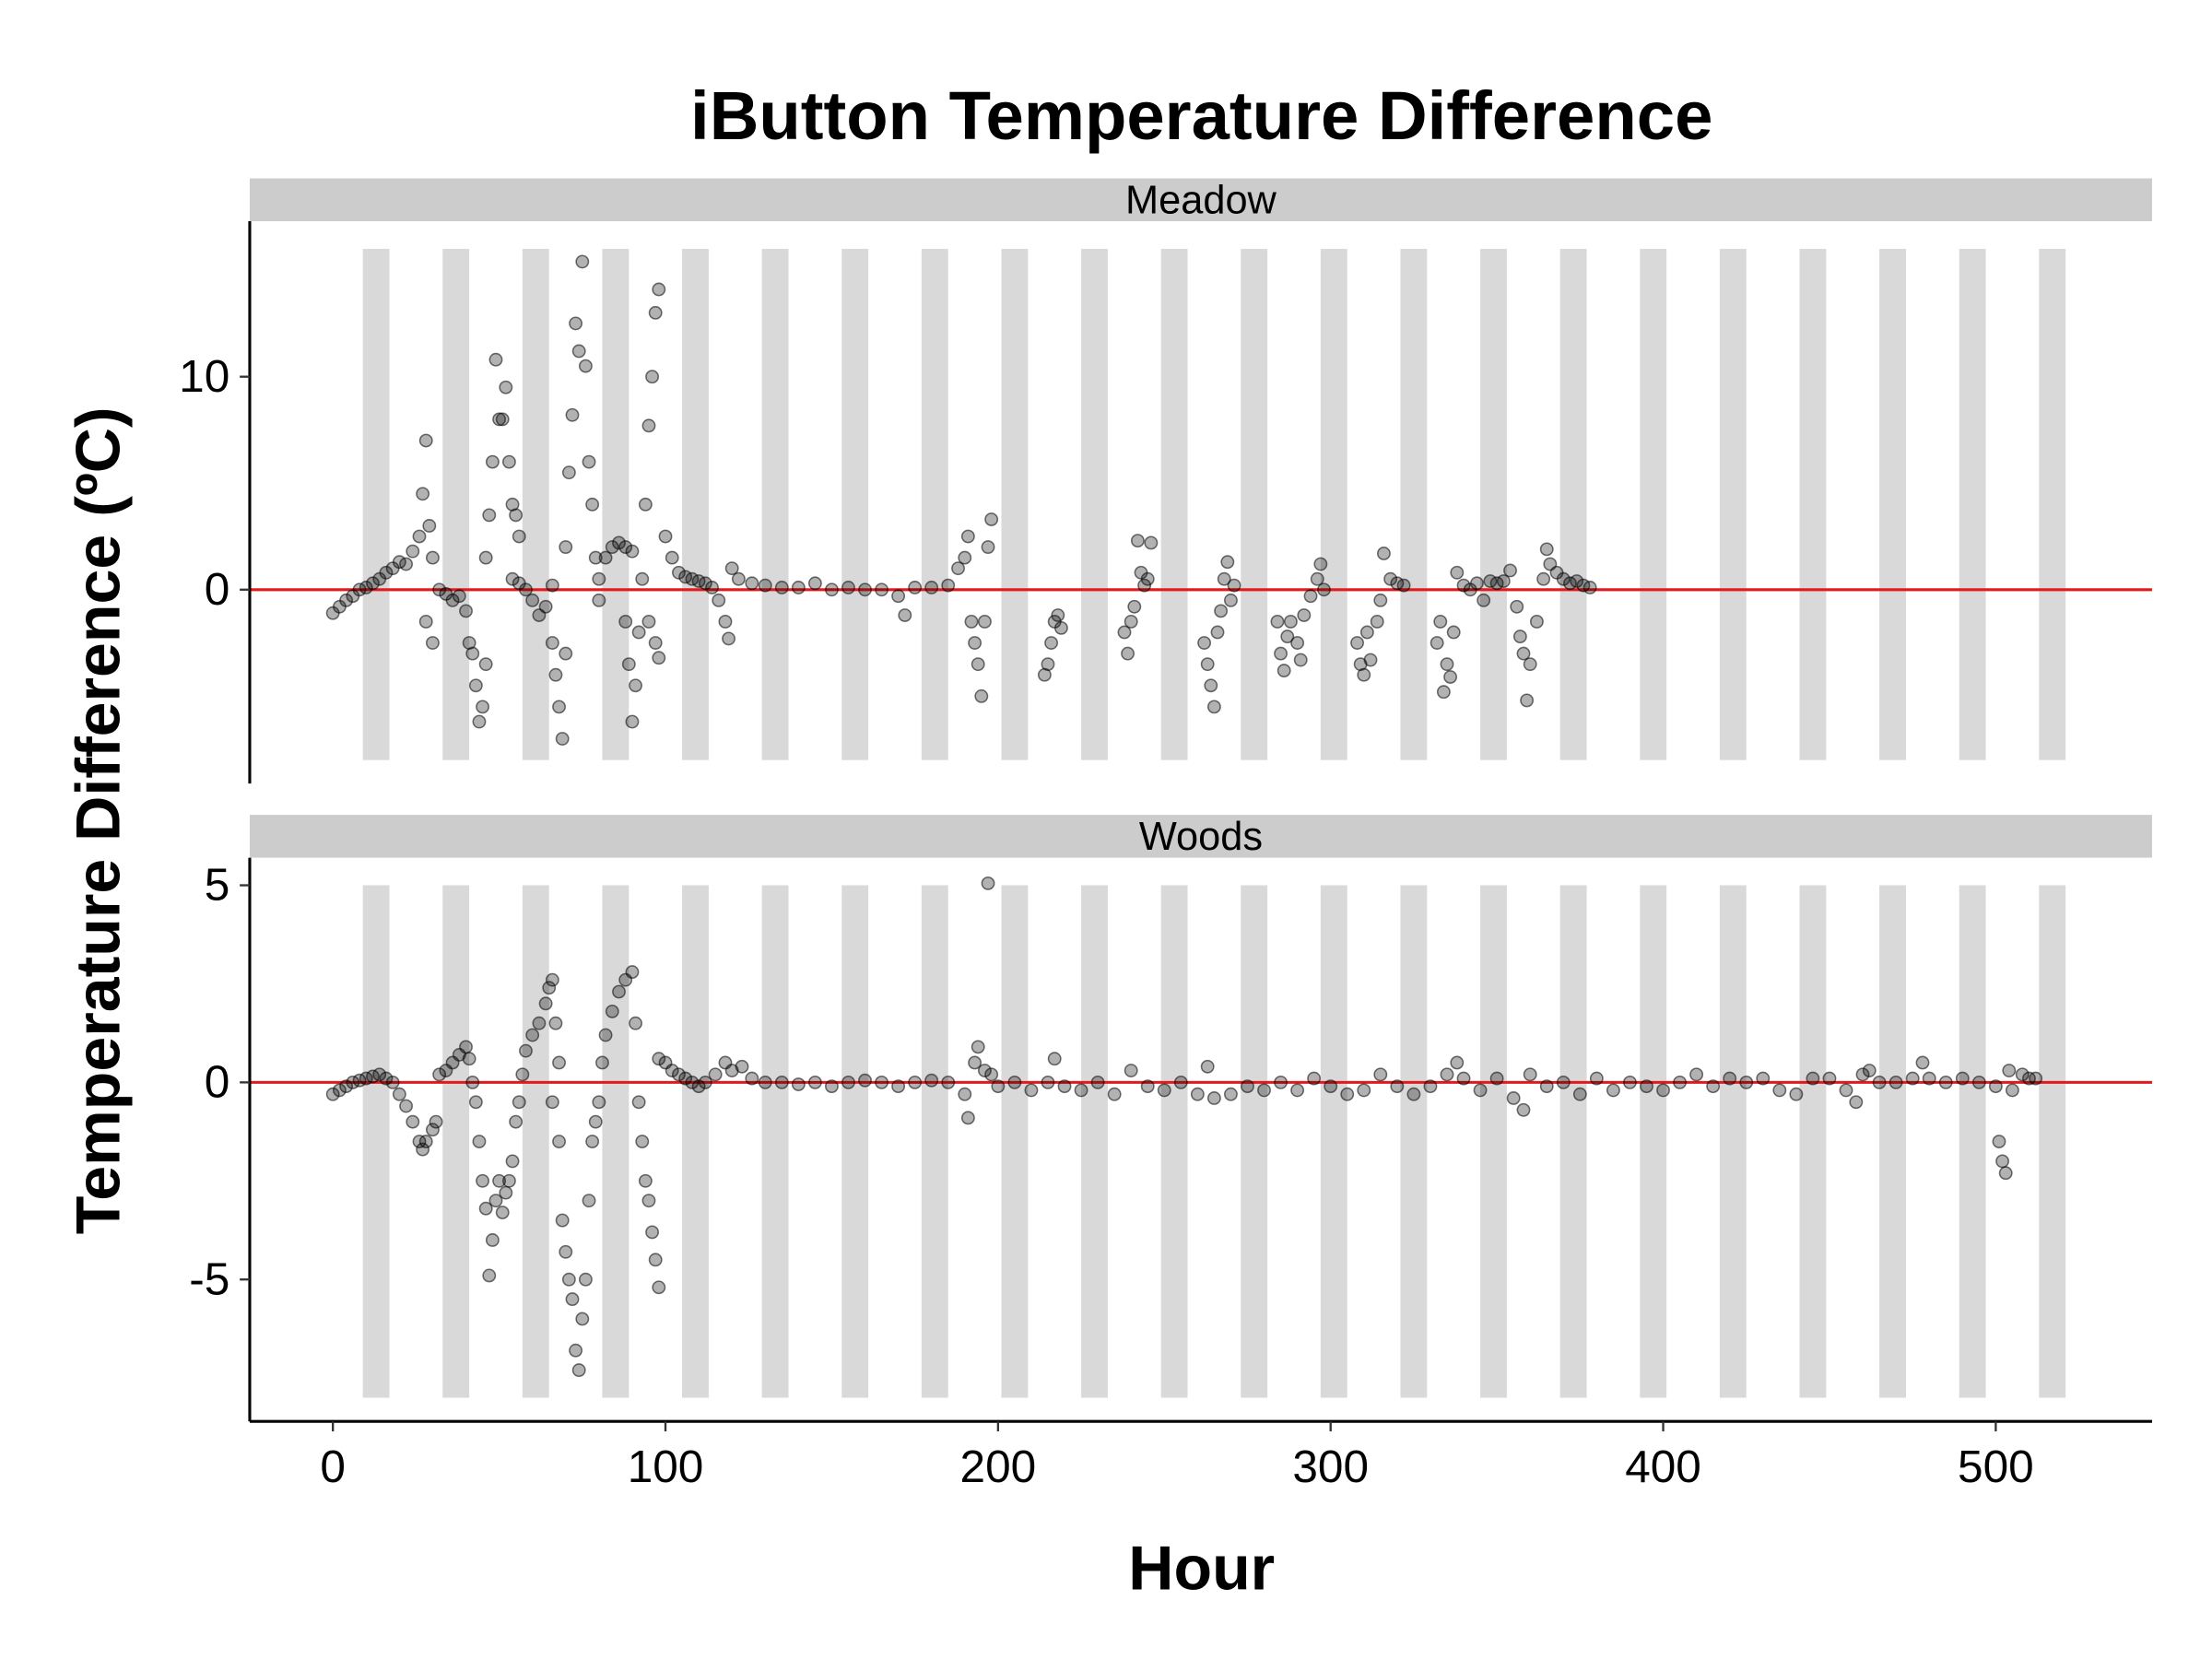  Describe the element at coordinates (1996, 1466) in the screenshot. I see `x-tick-label: 500` at that location.